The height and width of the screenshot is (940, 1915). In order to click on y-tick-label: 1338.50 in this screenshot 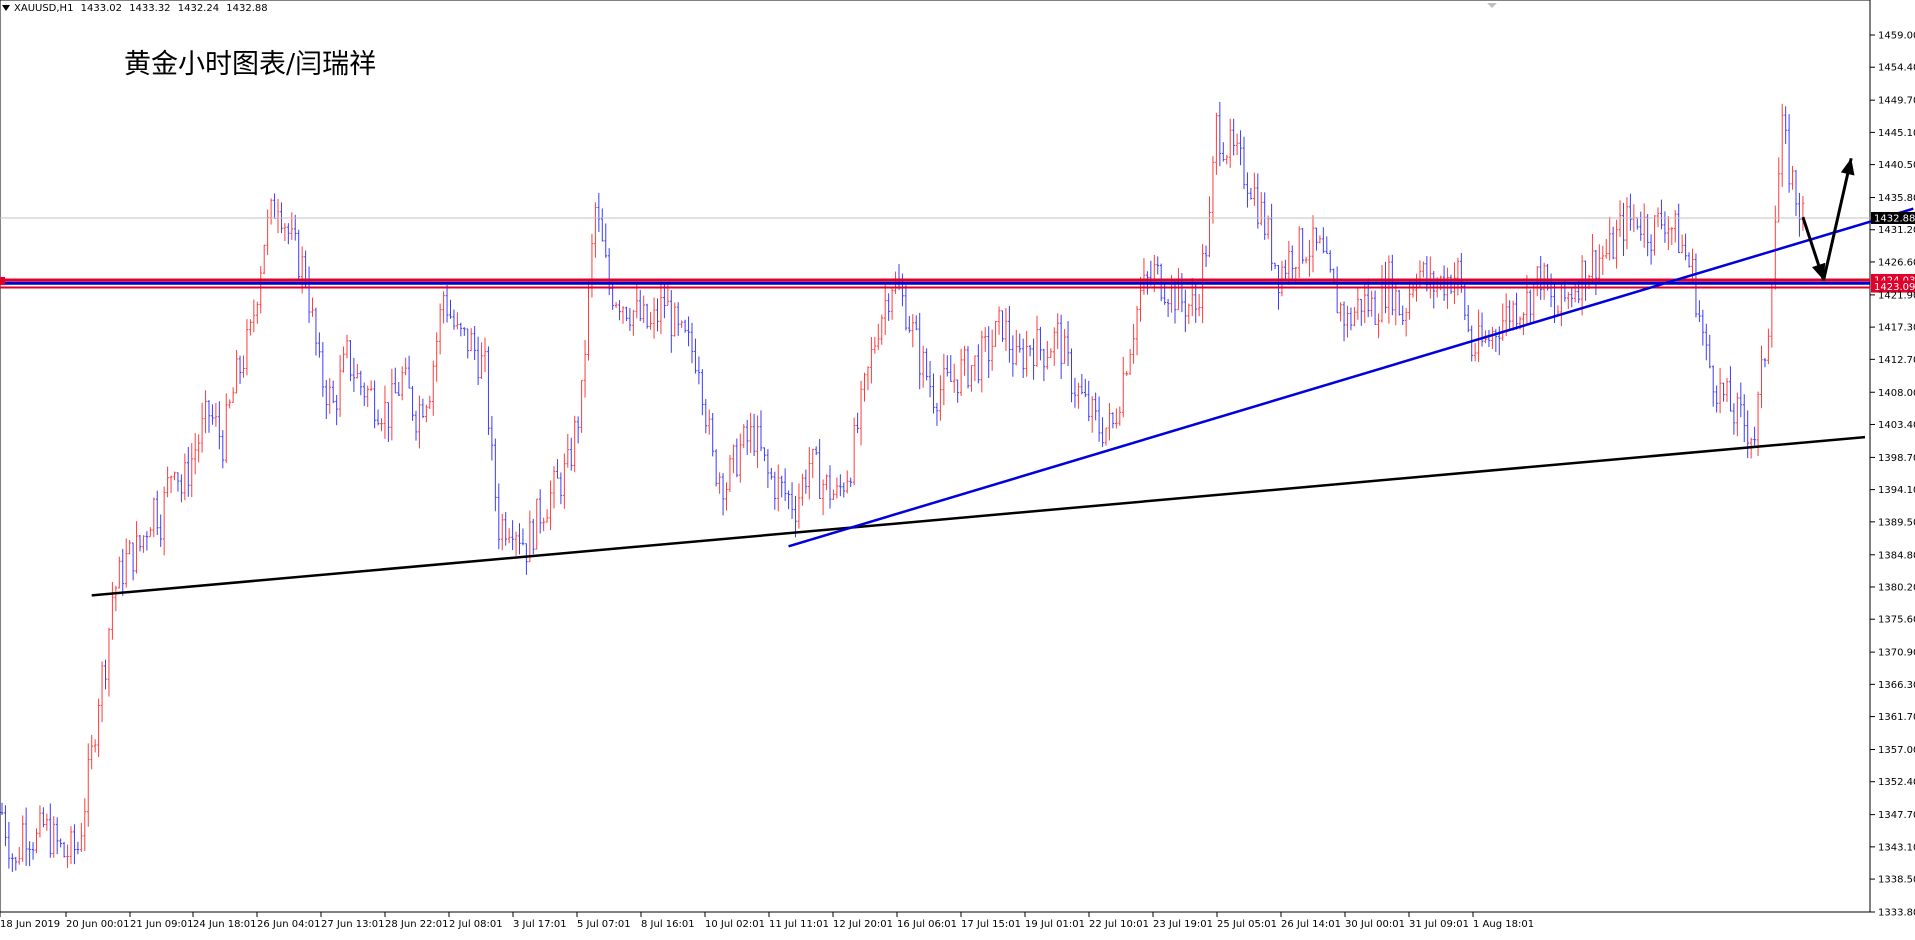, I will do `click(1896, 880)`.